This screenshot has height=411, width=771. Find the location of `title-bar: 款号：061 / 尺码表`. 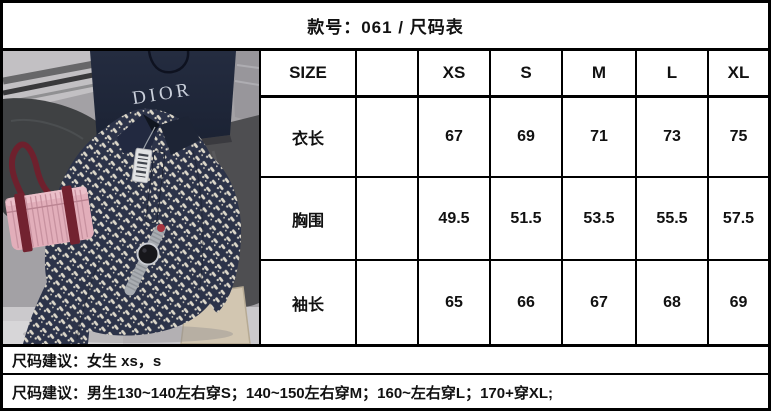

title-bar: 款号：061 / 尺码表 is located at coordinates (385, 27).